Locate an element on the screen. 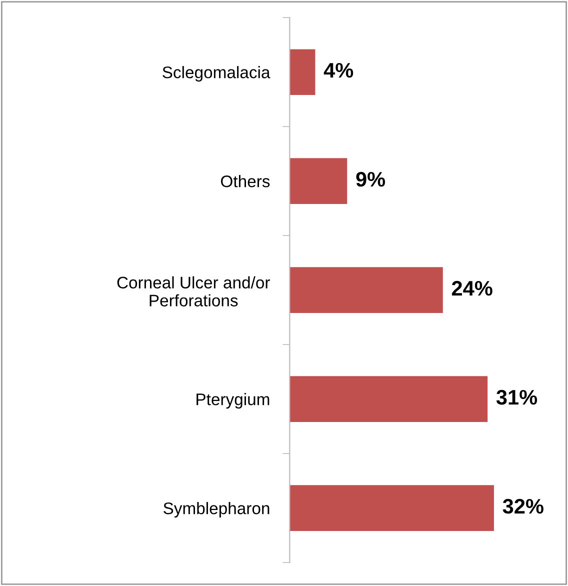  y-tick-label: Pterygium is located at coordinates (233, 401).